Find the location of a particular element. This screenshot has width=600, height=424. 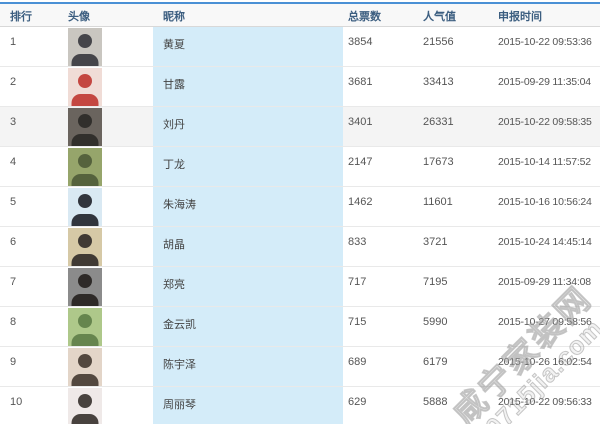

votes-cell: 1462 is located at coordinates (380, 206).